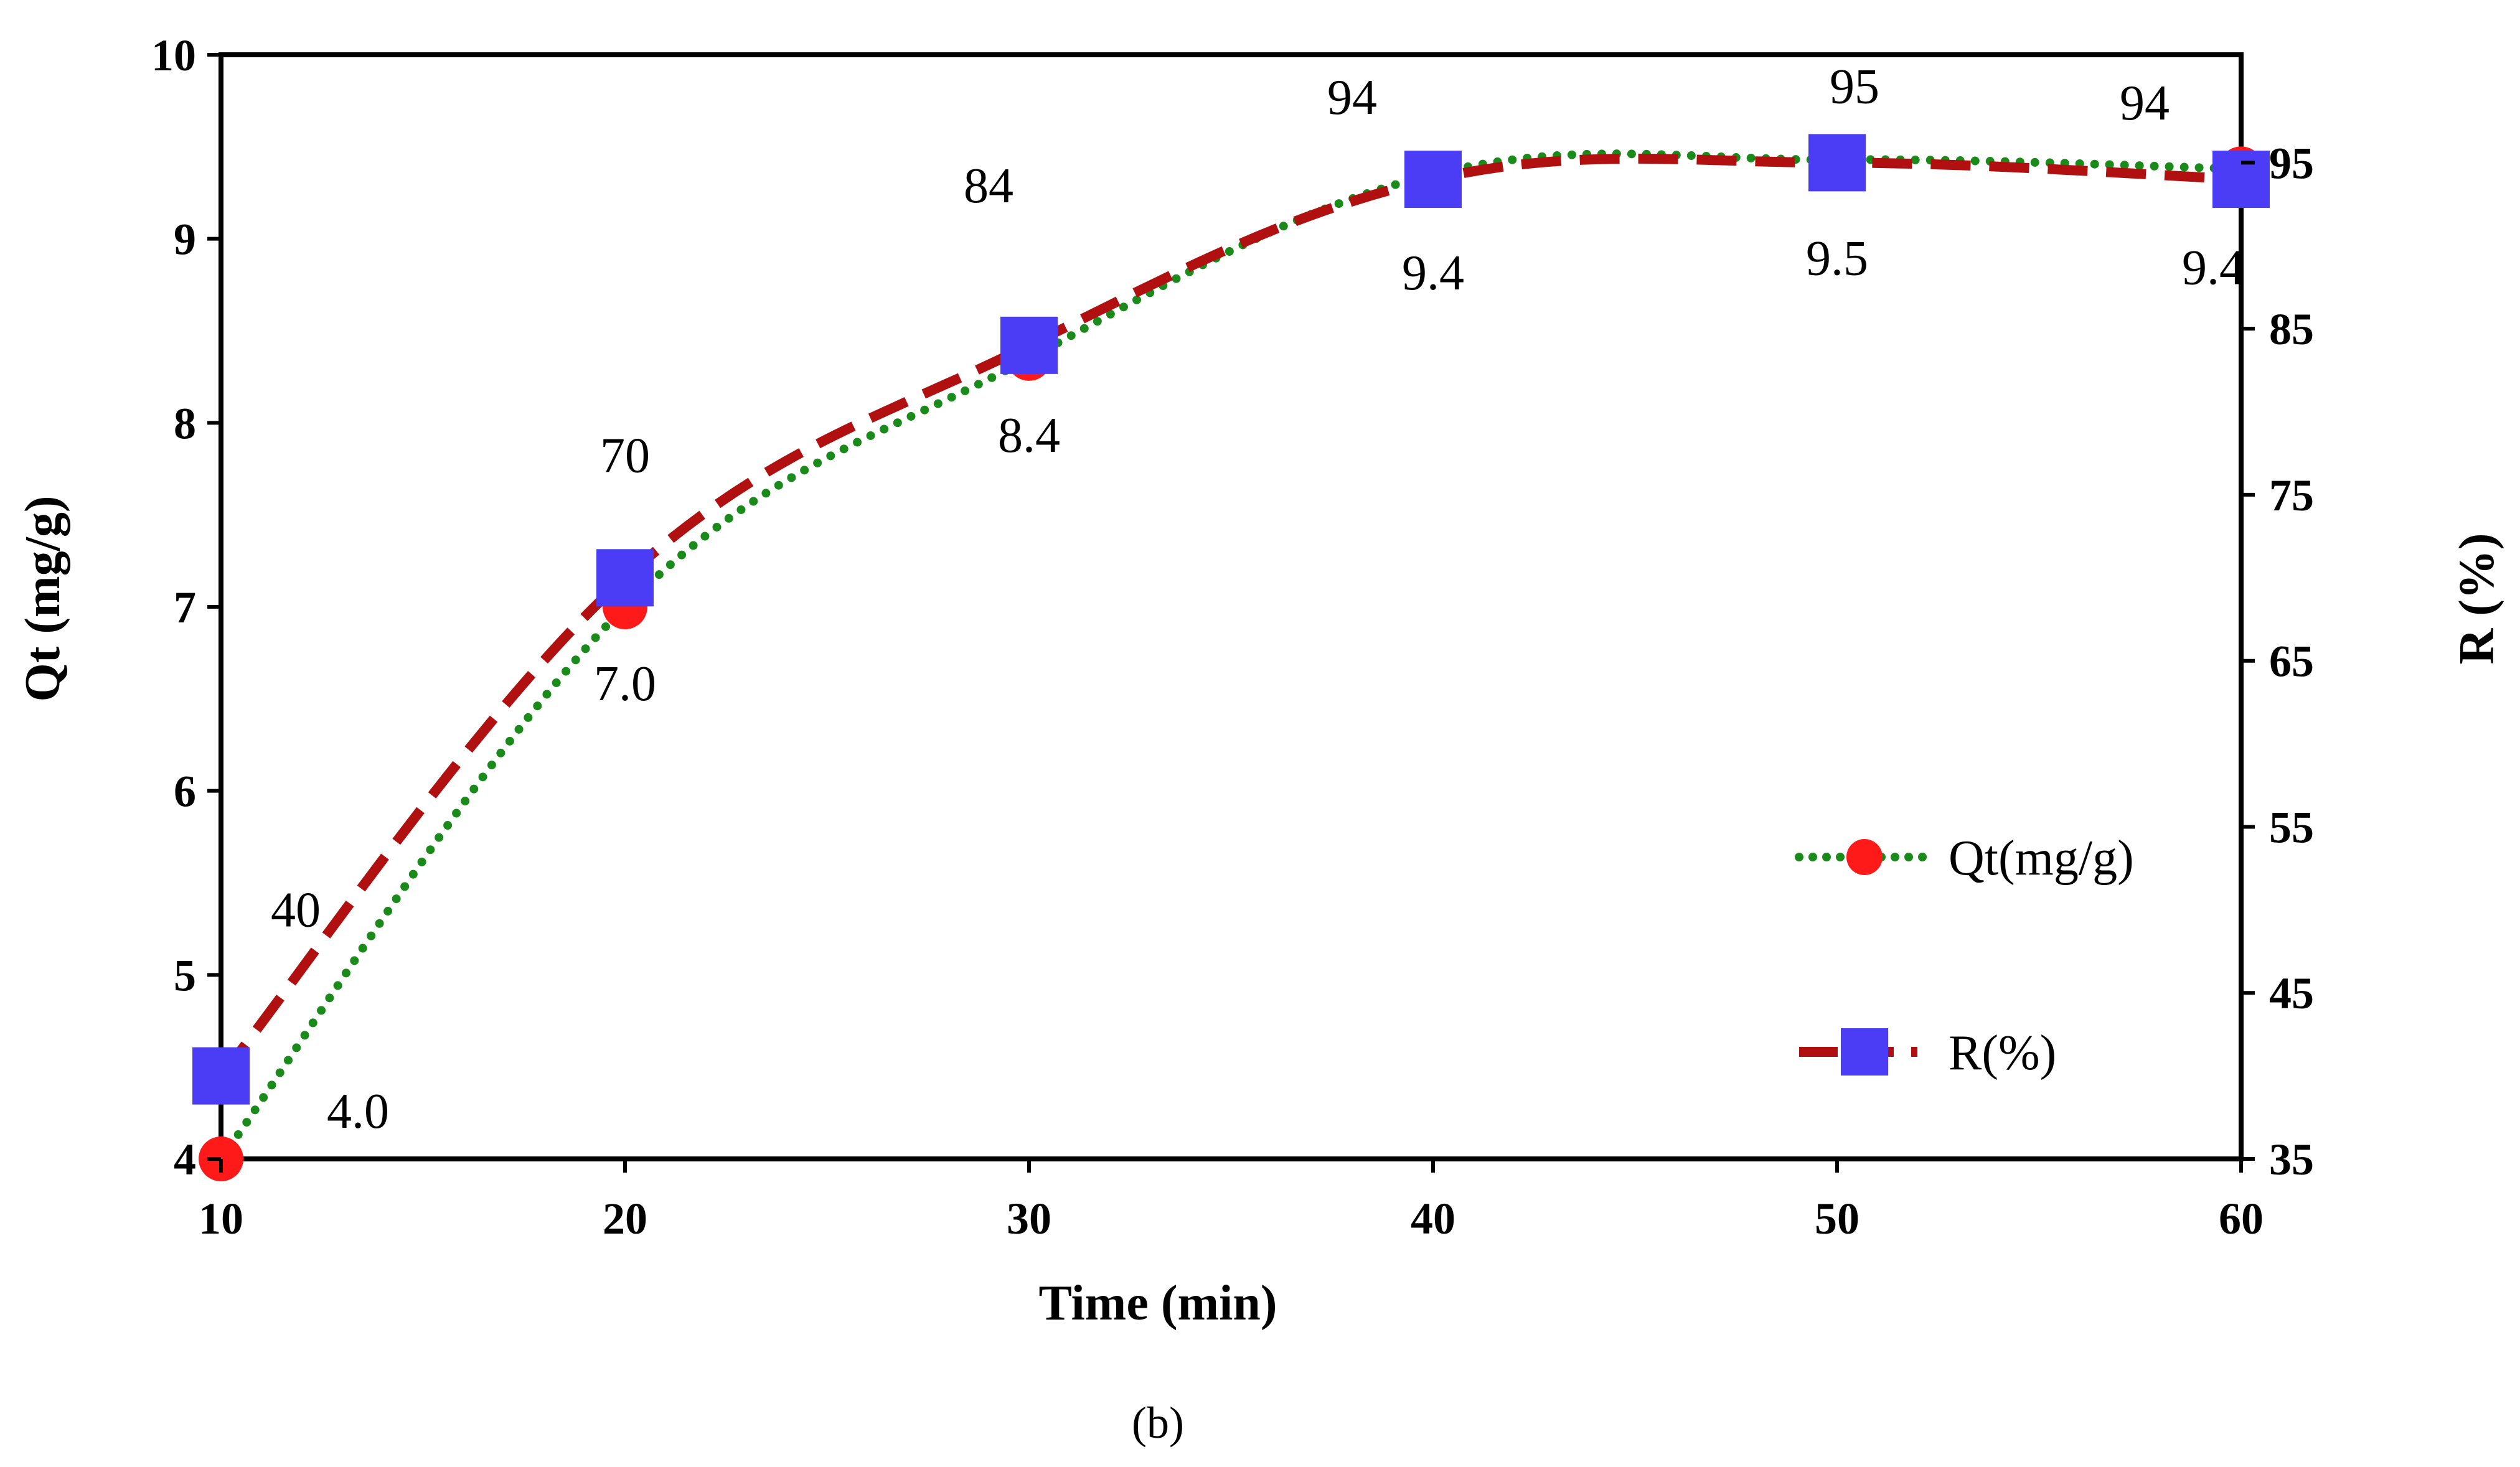 The height and width of the screenshot is (1467, 2520). I want to click on legend-r-marker, so click(1864, 1052).